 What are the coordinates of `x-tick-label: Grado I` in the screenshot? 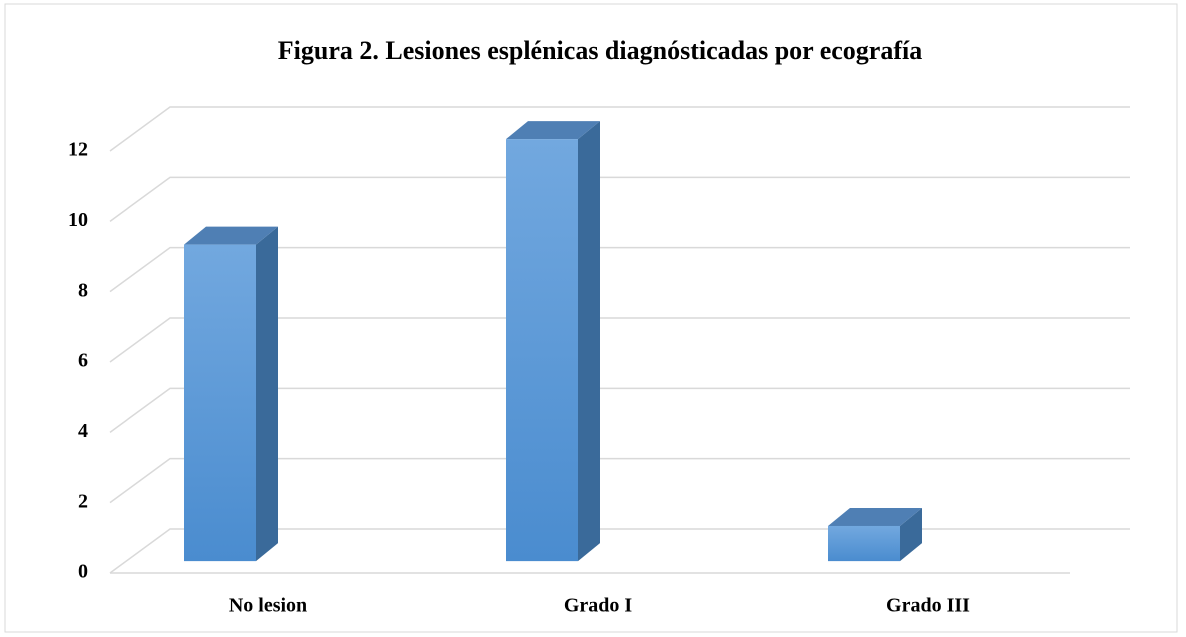 It's located at (598, 606).